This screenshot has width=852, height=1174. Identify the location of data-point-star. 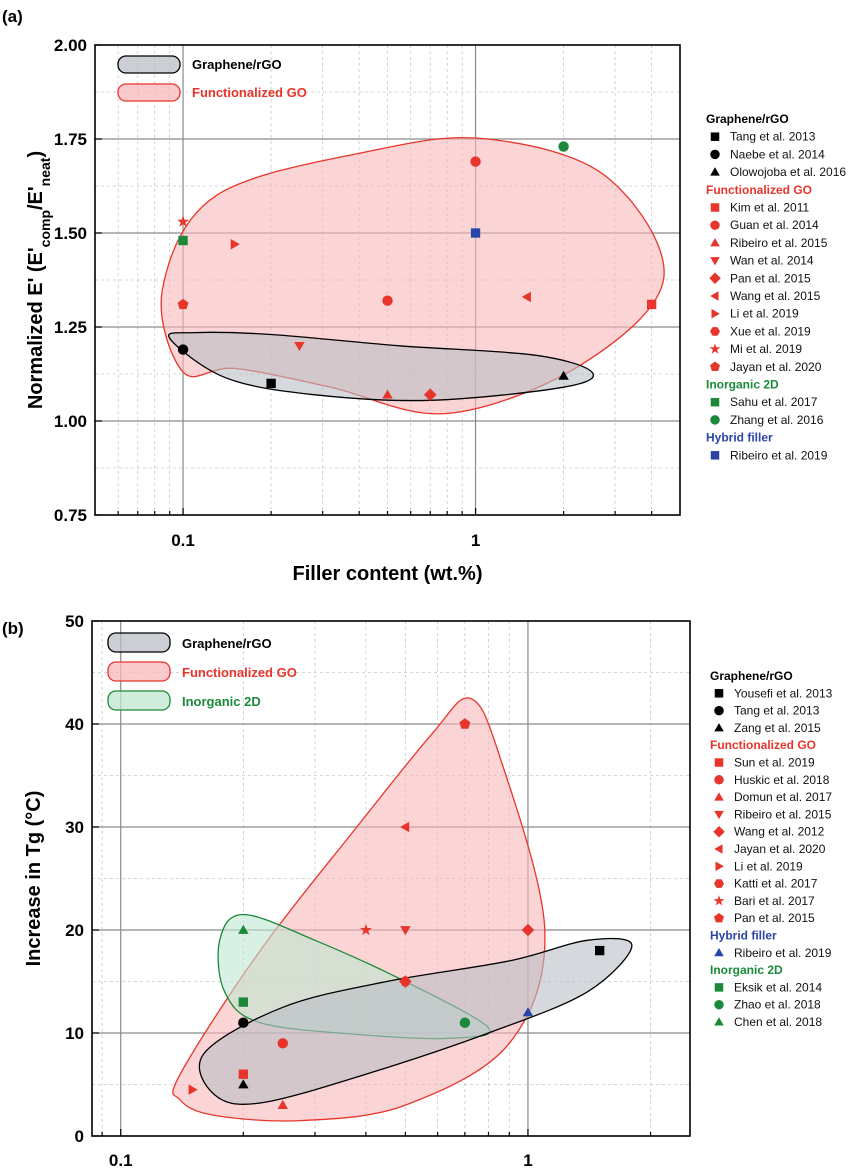
(365, 929).